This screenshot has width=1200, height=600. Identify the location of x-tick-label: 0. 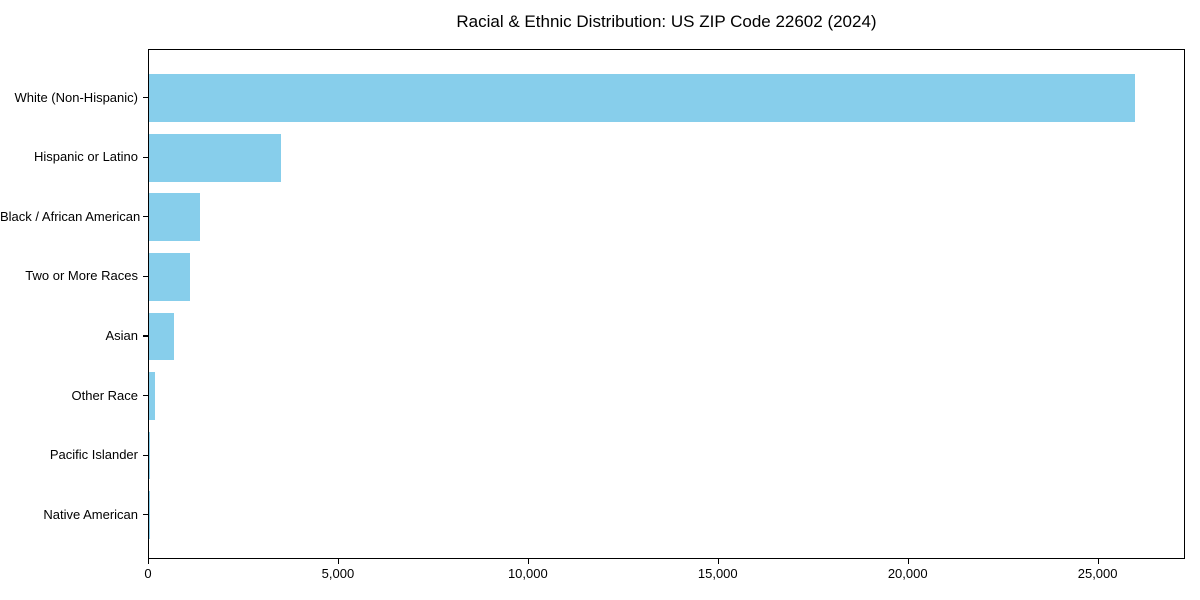
(148, 573).